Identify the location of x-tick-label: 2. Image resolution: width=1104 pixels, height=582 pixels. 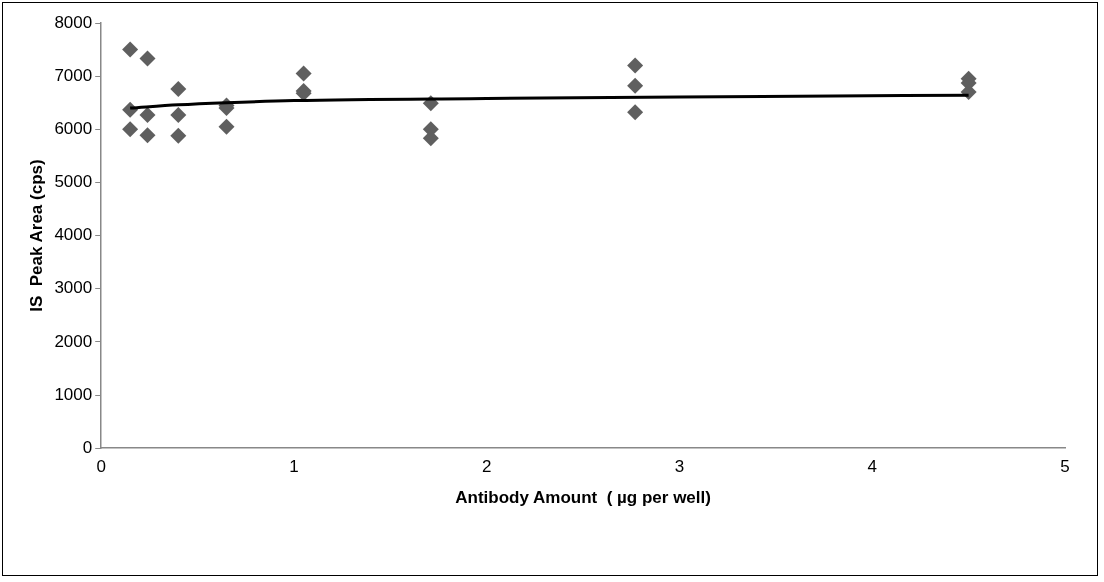
(487, 467).